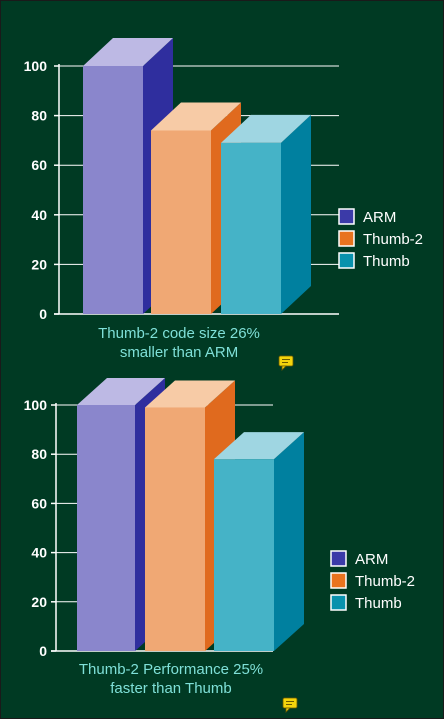  Describe the element at coordinates (179, 352) in the screenshot. I see `chart-caption-line: smaller than ARM` at that location.